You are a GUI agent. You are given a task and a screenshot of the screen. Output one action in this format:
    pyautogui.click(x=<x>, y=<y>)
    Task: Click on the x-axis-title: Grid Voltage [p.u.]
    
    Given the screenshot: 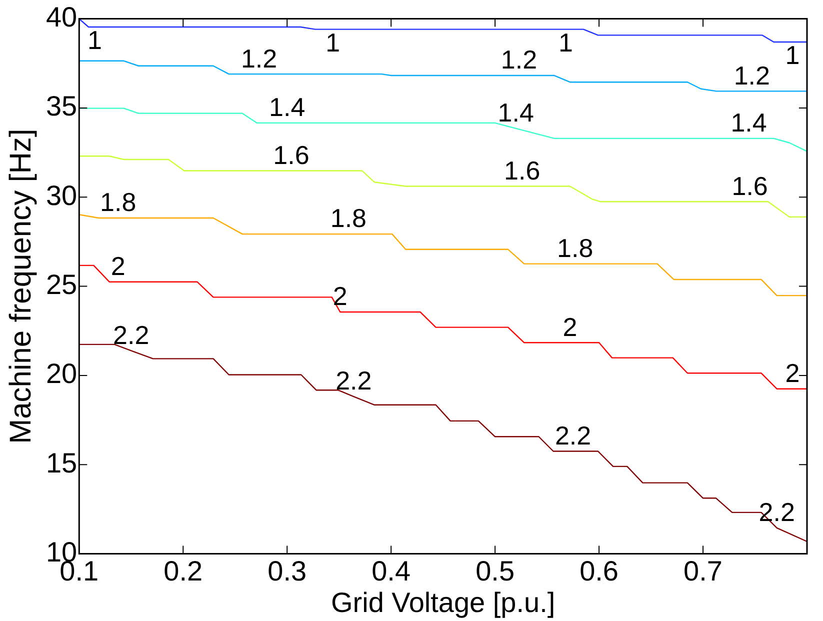 What is the action you would take?
    pyautogui.click(x=443, y=602)
    